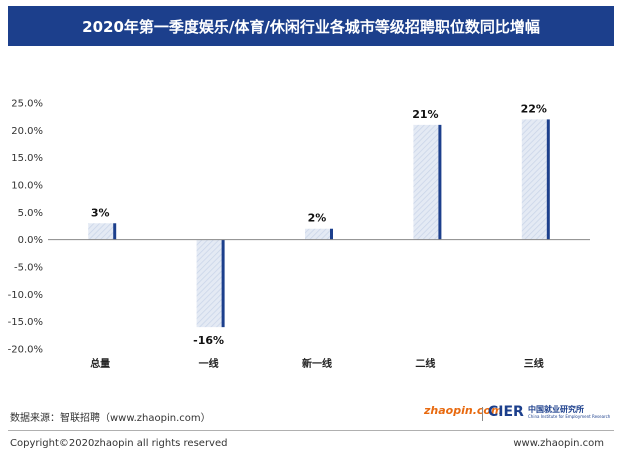 The height and width of the screenshot is (464, 622). I want to click on category-labels: 总量 一线 新一线 二线 三线, so click(317, 363).